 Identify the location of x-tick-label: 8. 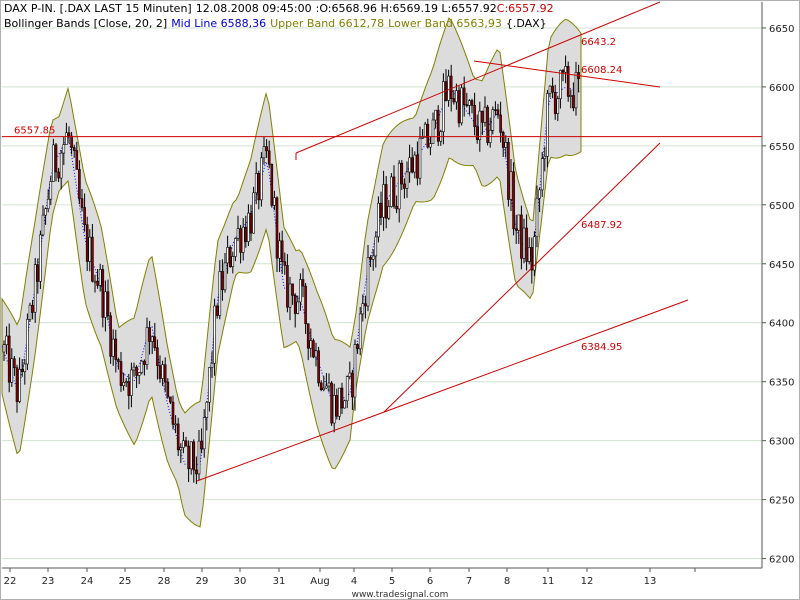
(507, 581).